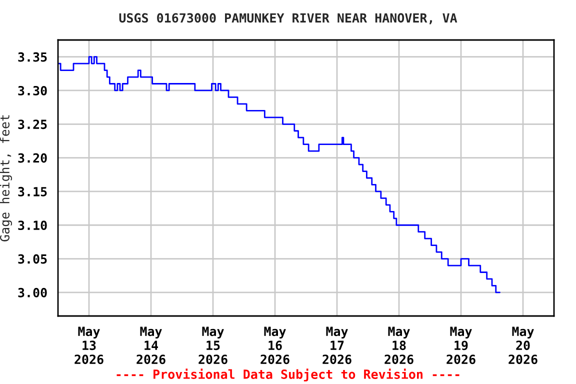 The height and width of the screenshot is (384, 576). What do you see at coordinates (288, 375) in the screenshot?
I see `text: ---- Provisional Data Subject to Revision ----` at bounding box center [288, 375].